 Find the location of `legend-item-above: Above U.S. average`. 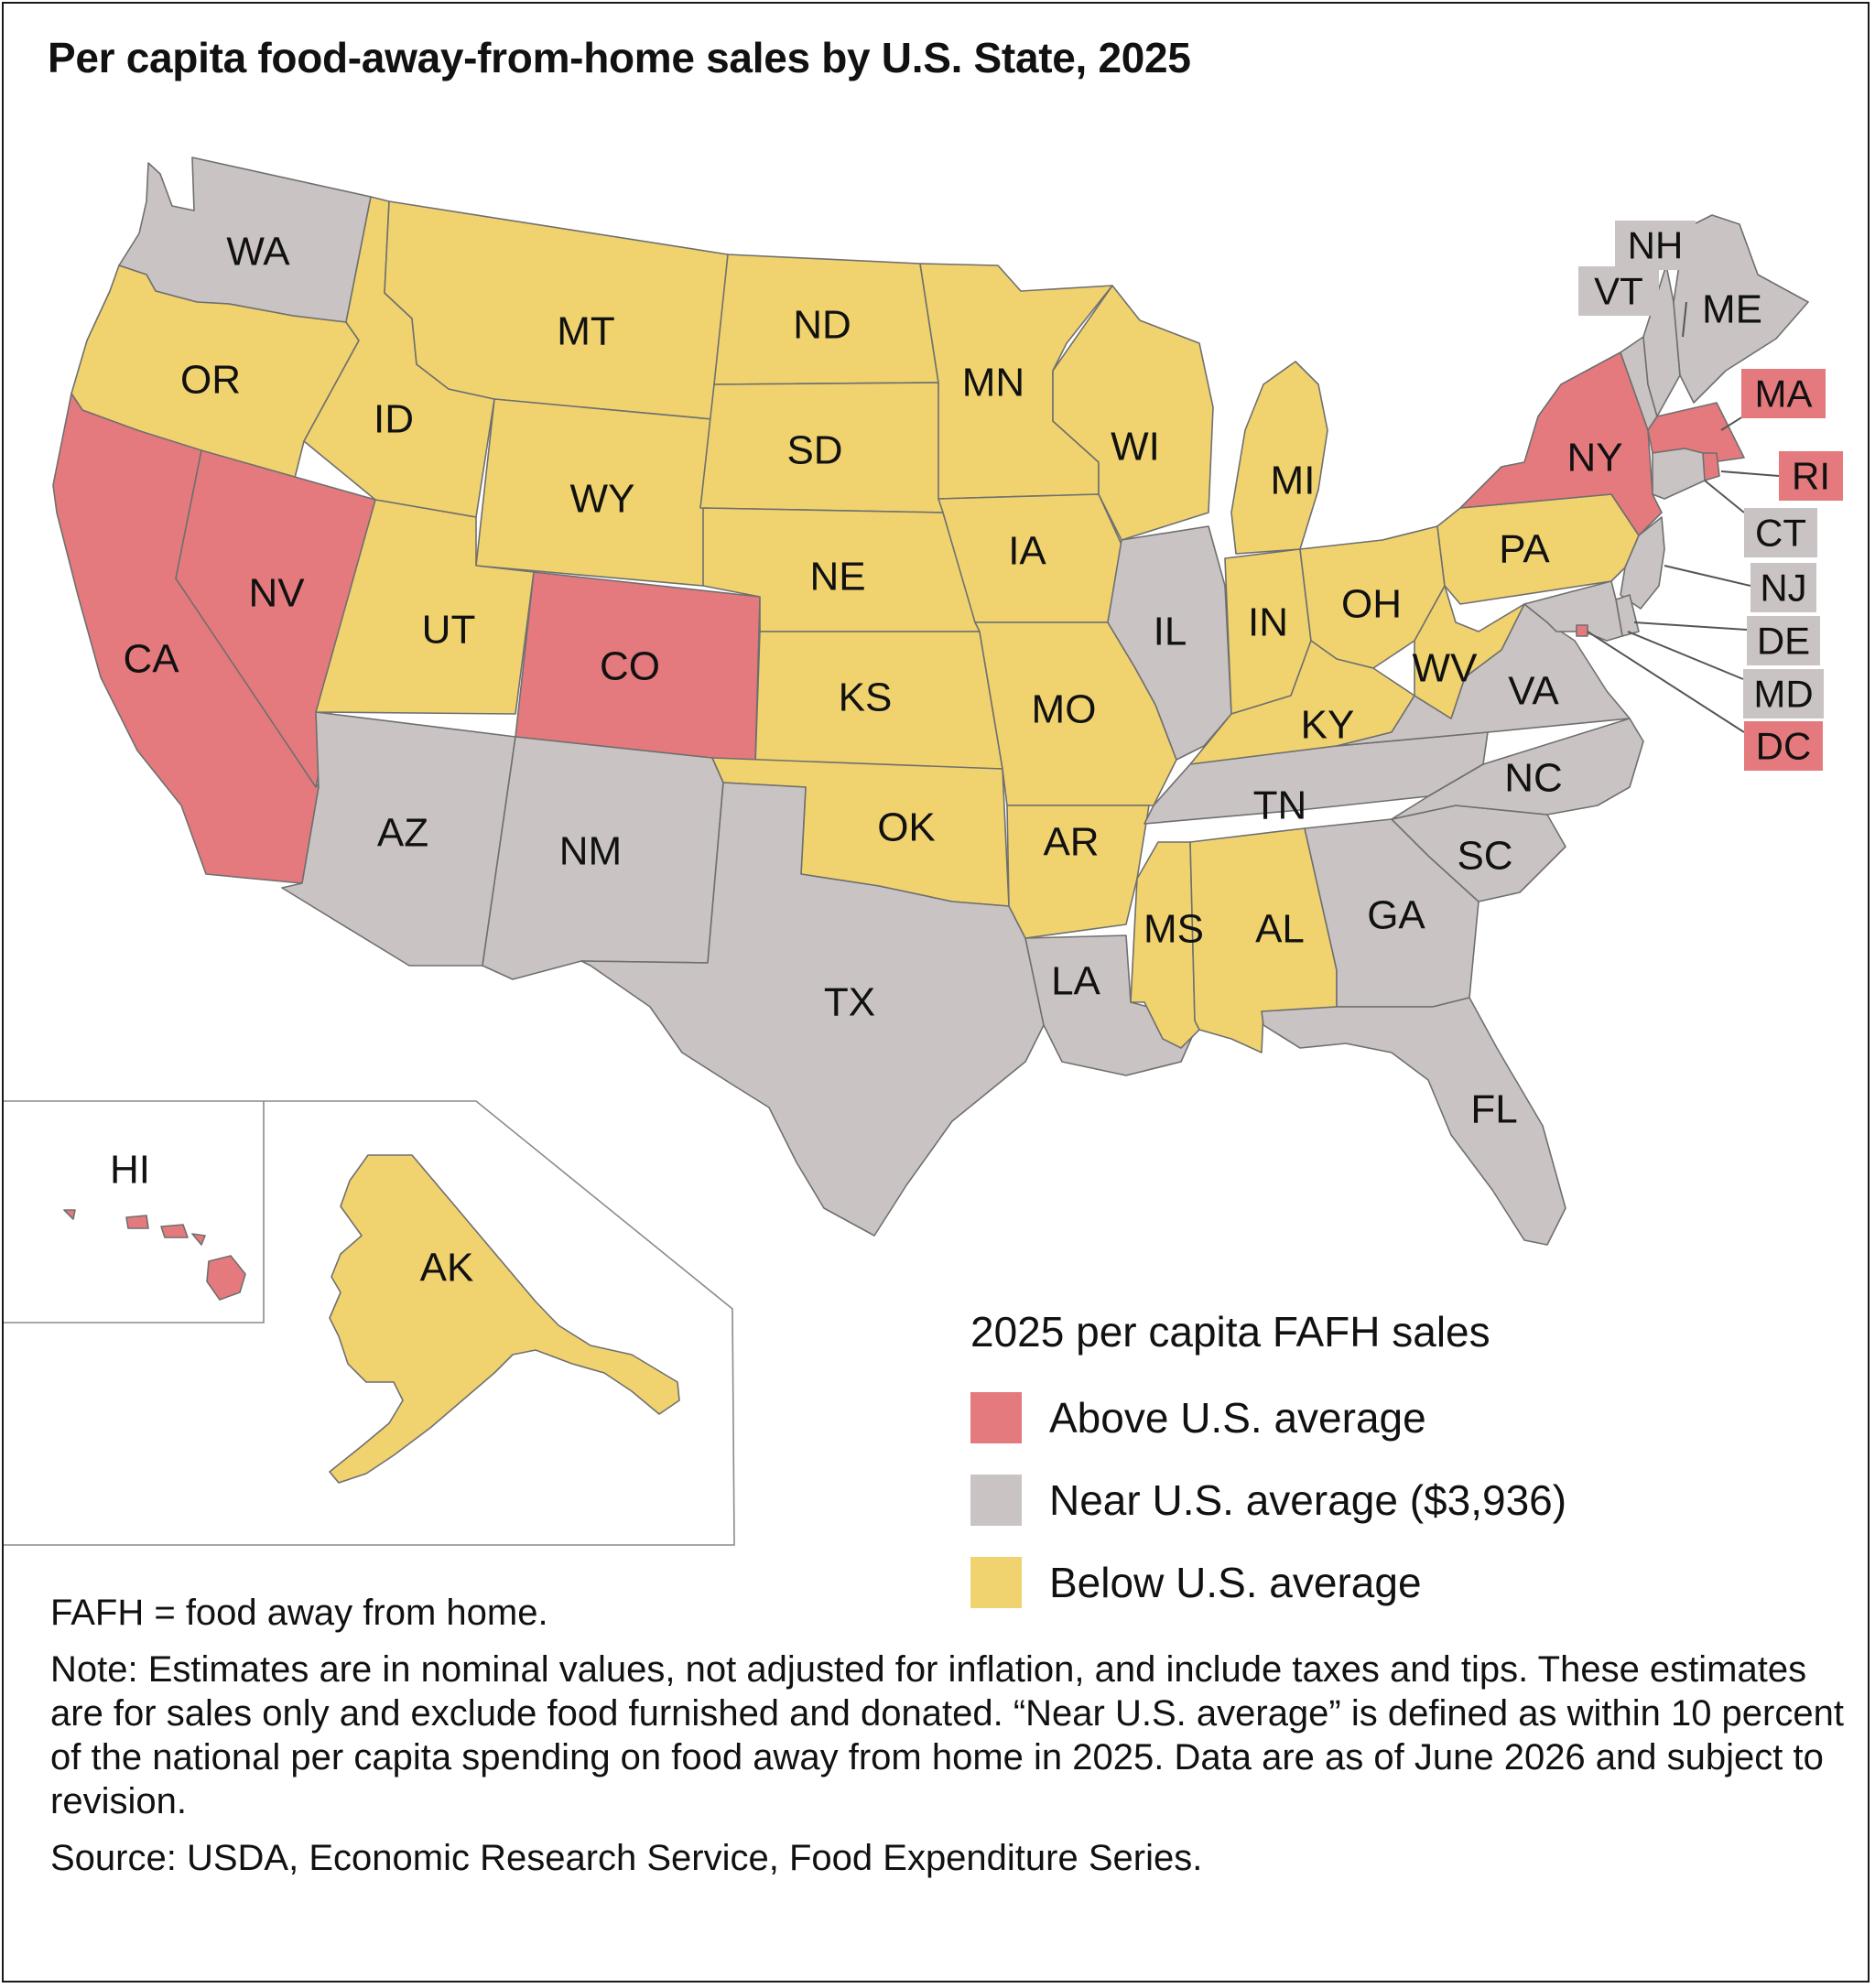

legend-item-above: Above U.S. average is located at coordinates (1268, 1418).